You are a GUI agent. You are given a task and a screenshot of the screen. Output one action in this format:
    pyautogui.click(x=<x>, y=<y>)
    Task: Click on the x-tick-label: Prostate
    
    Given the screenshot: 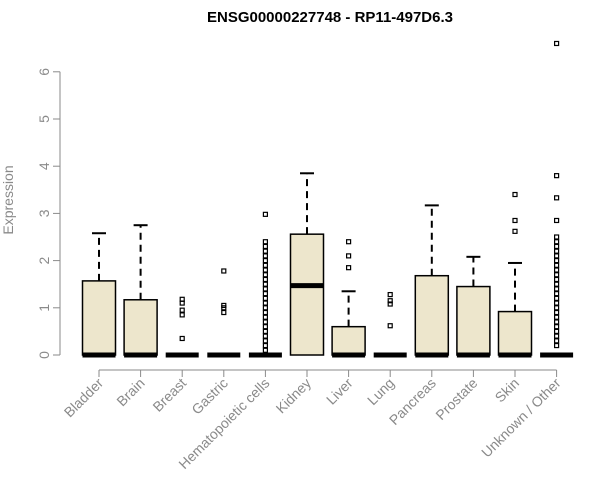 What is the action you would take?
    pyautogui.click(x=456, y=399)
    